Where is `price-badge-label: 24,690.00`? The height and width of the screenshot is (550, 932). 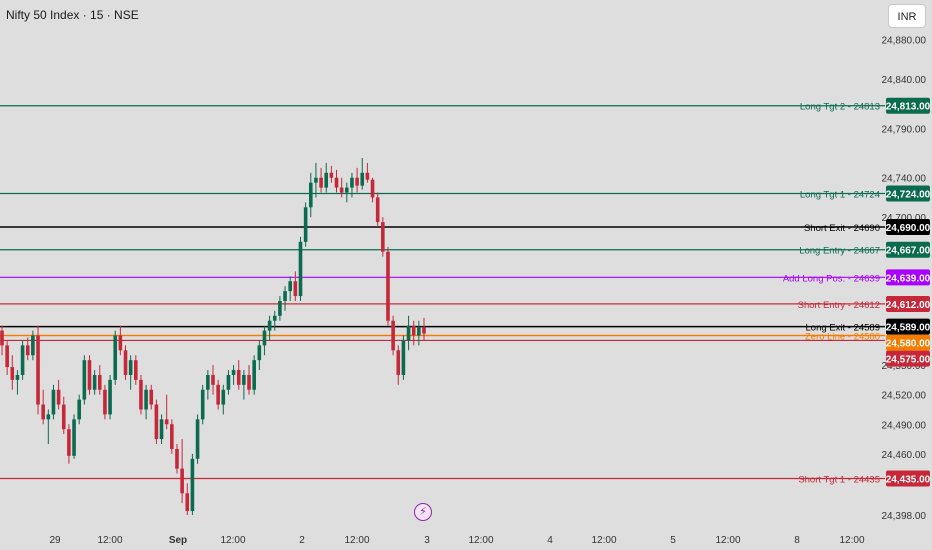 price-badge-label: 24,690.00 is located at coordinates (908, 228).